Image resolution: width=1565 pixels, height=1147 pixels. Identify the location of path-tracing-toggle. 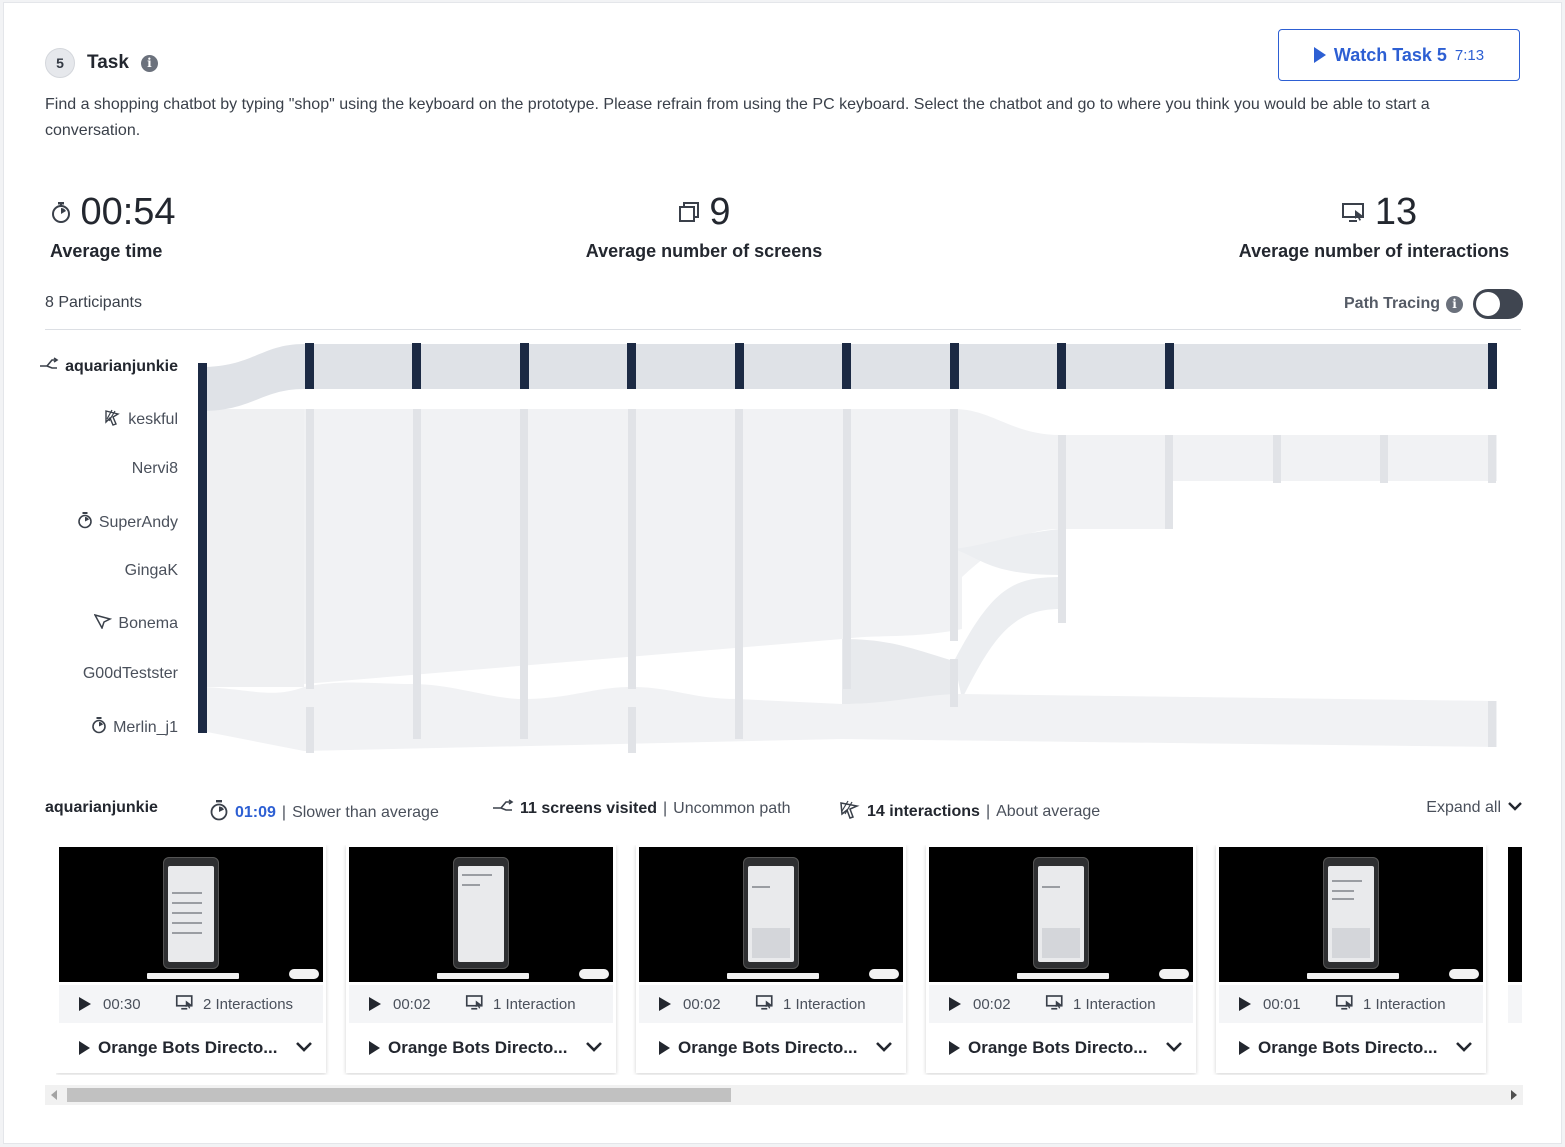
(1498, 304).